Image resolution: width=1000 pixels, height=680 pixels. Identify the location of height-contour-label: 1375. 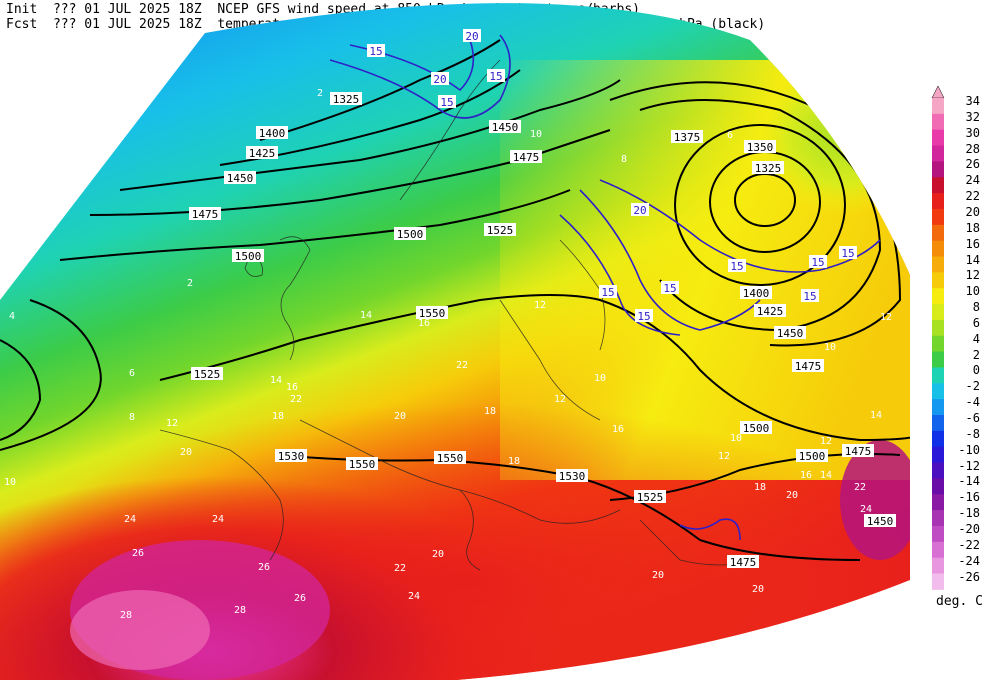
(687, 137).